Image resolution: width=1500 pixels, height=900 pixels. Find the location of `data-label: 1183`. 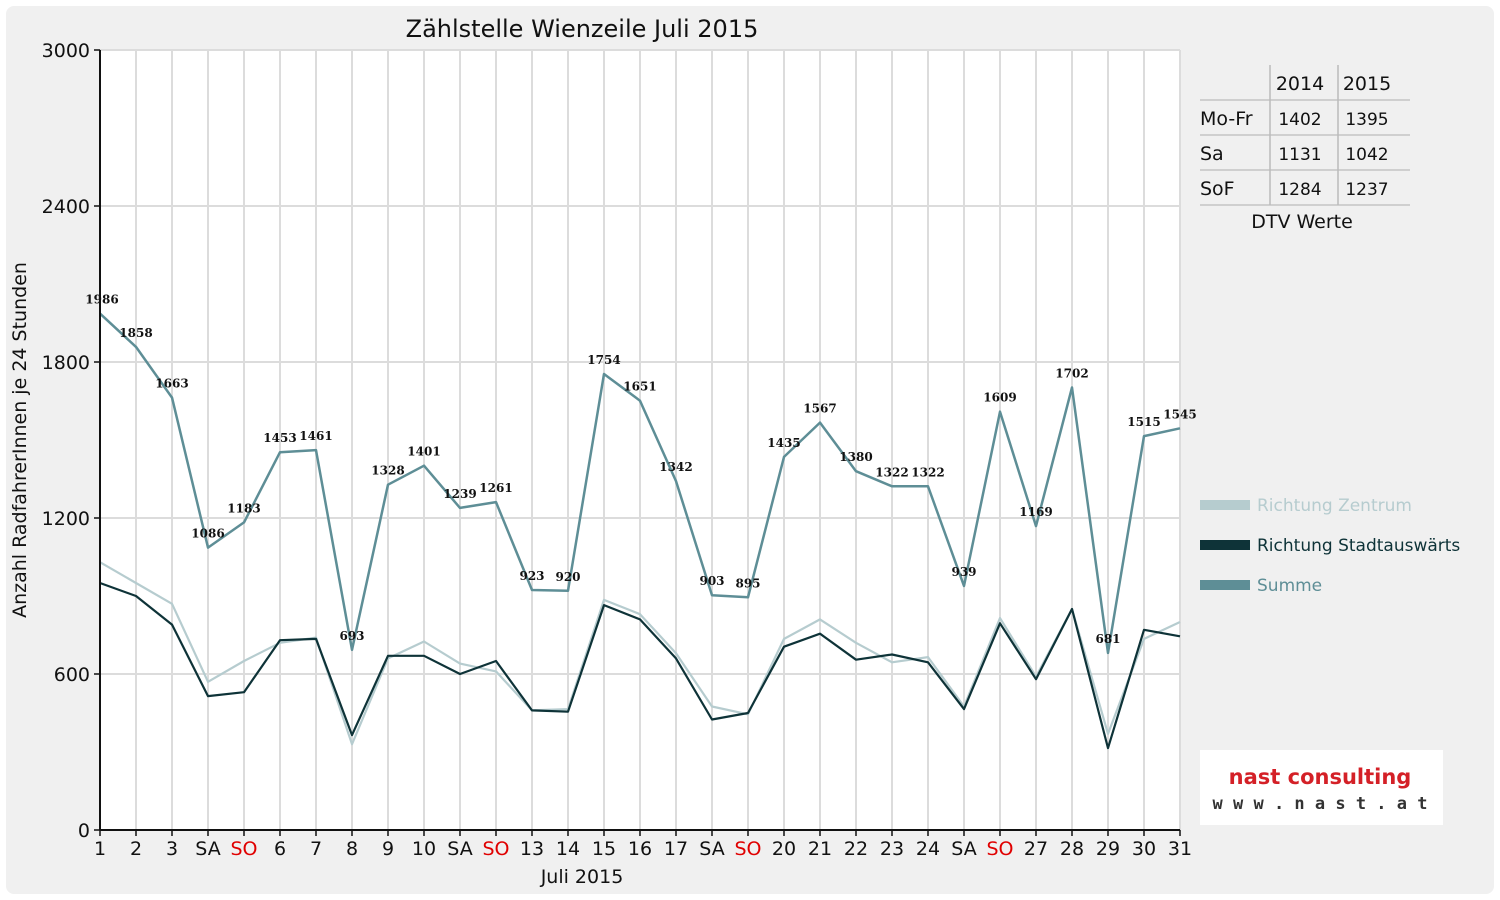

data-label: 1183 is located at coordinates (243, 508).